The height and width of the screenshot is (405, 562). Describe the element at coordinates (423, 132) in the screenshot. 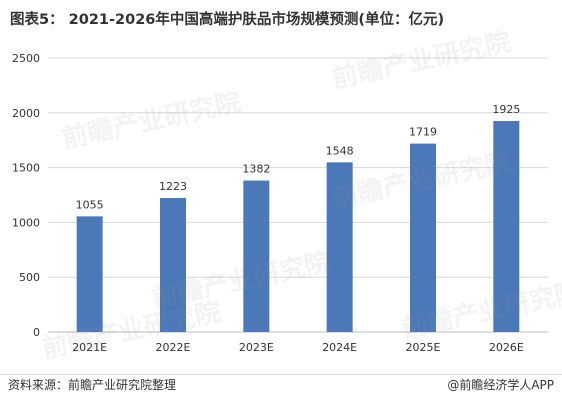

I see `data-label: 1719` at that location.